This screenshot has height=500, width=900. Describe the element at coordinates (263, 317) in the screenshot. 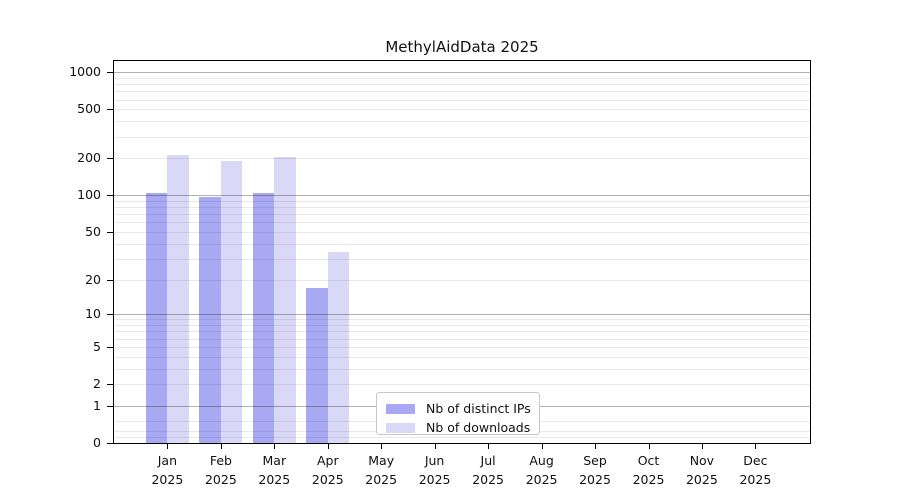

I see `bar-nb-of-distinct-ips-mar-2025` at that location.